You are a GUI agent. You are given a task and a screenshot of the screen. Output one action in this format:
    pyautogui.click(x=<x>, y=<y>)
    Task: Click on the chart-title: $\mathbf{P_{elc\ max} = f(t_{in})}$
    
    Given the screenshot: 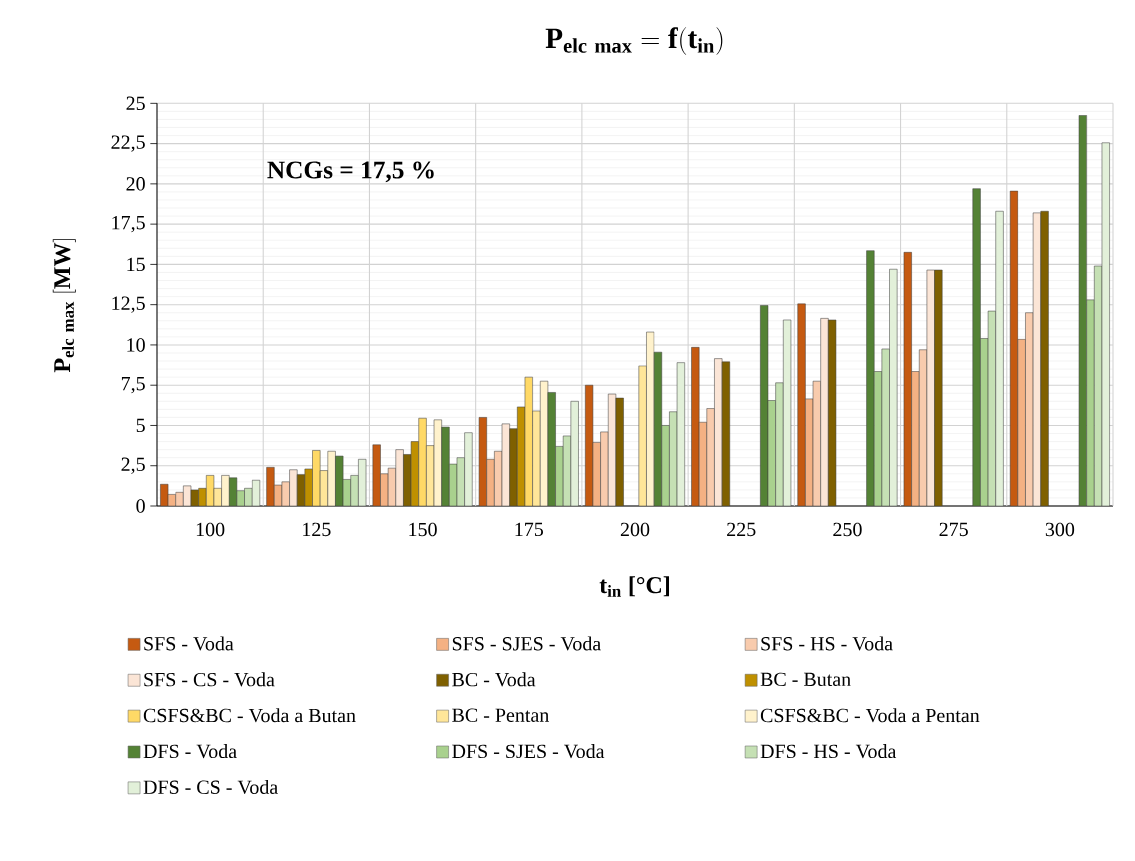 What is the action you would take?
    pyautogui.click(x=634, y=41)
    